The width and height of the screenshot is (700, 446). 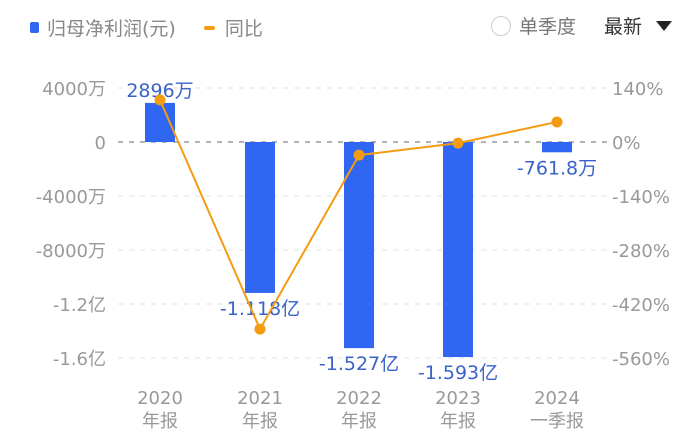 What do you see at coordinates (160, 398) in the screenshot?
I see `x-axis-year: 2020` at bounding box center [160, 398].